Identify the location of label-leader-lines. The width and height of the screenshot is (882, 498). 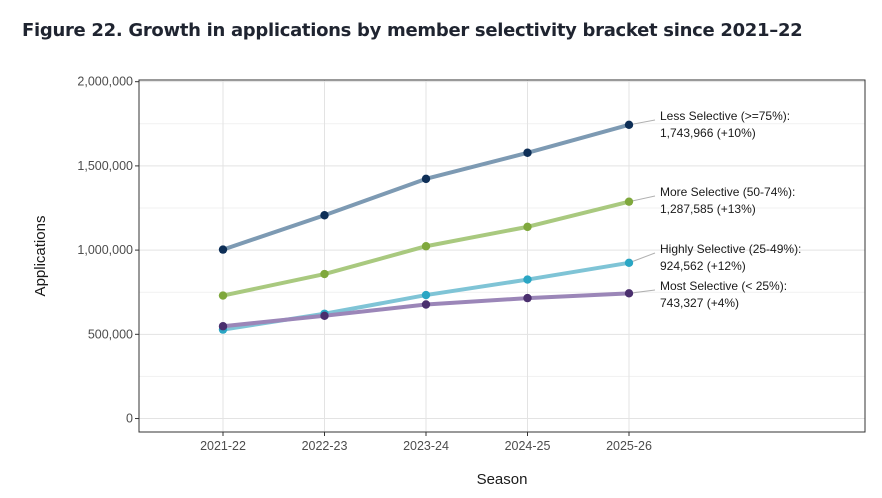
(642, 206).